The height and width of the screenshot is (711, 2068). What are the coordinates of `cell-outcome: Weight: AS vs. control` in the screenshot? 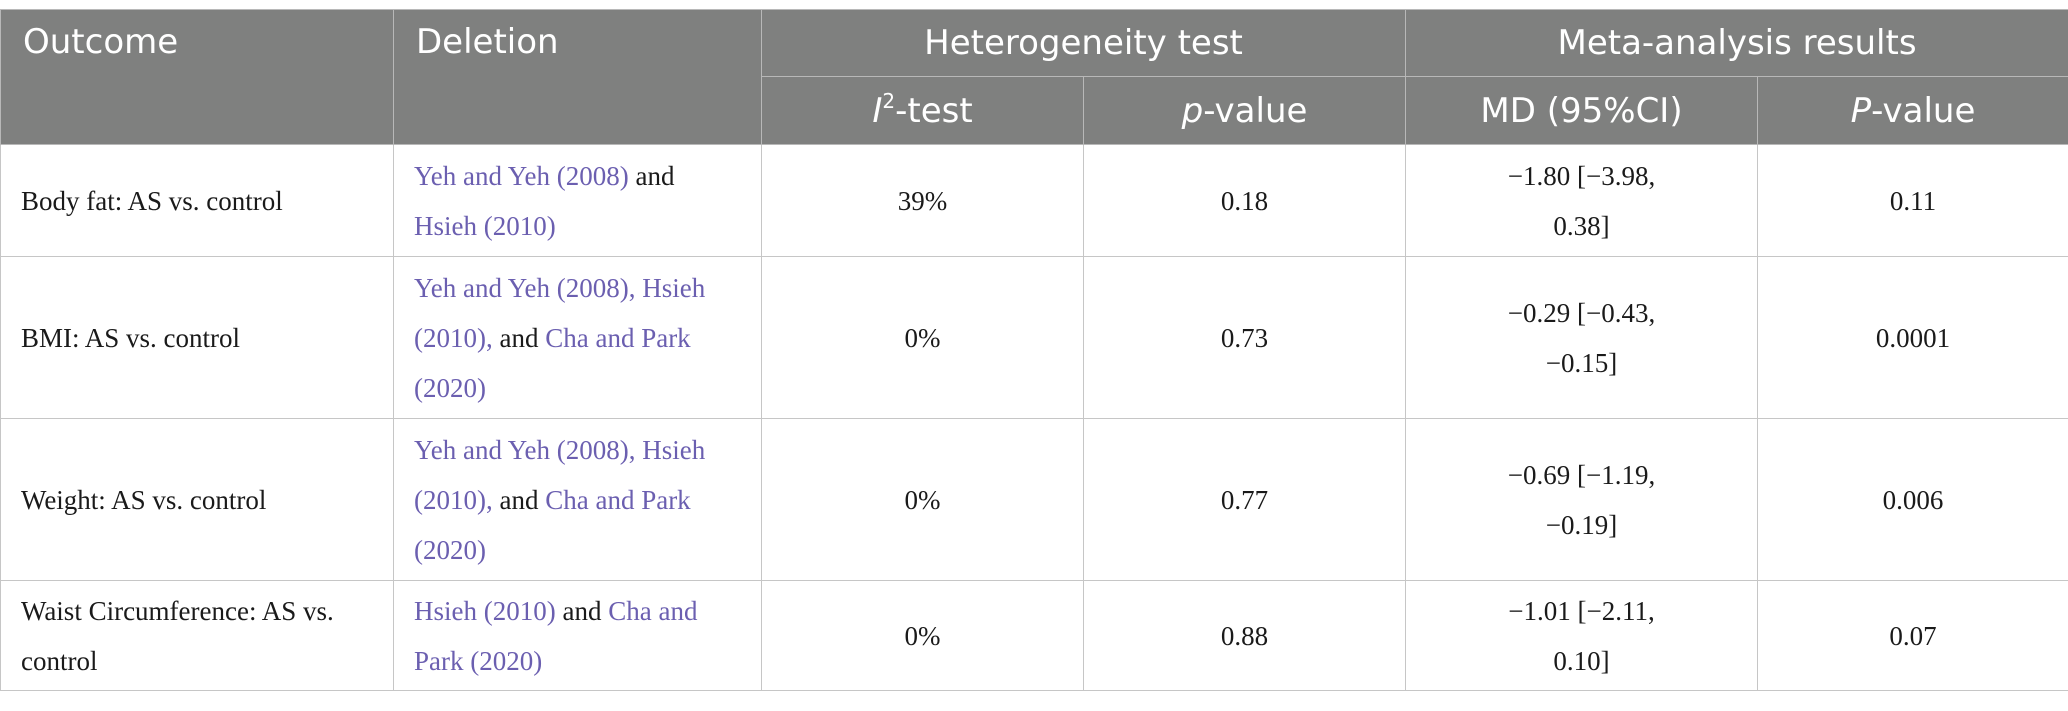 It's located at (197, 499).